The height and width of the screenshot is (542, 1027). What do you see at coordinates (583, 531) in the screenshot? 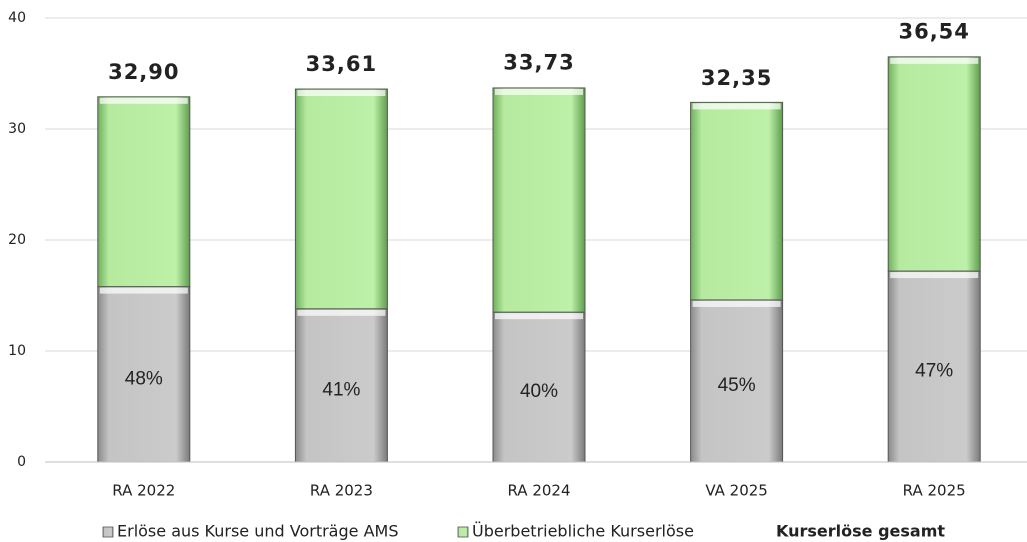
I see `legend-label: Überbetriebliche Kurserlöse` at bounding box center [583, 531].